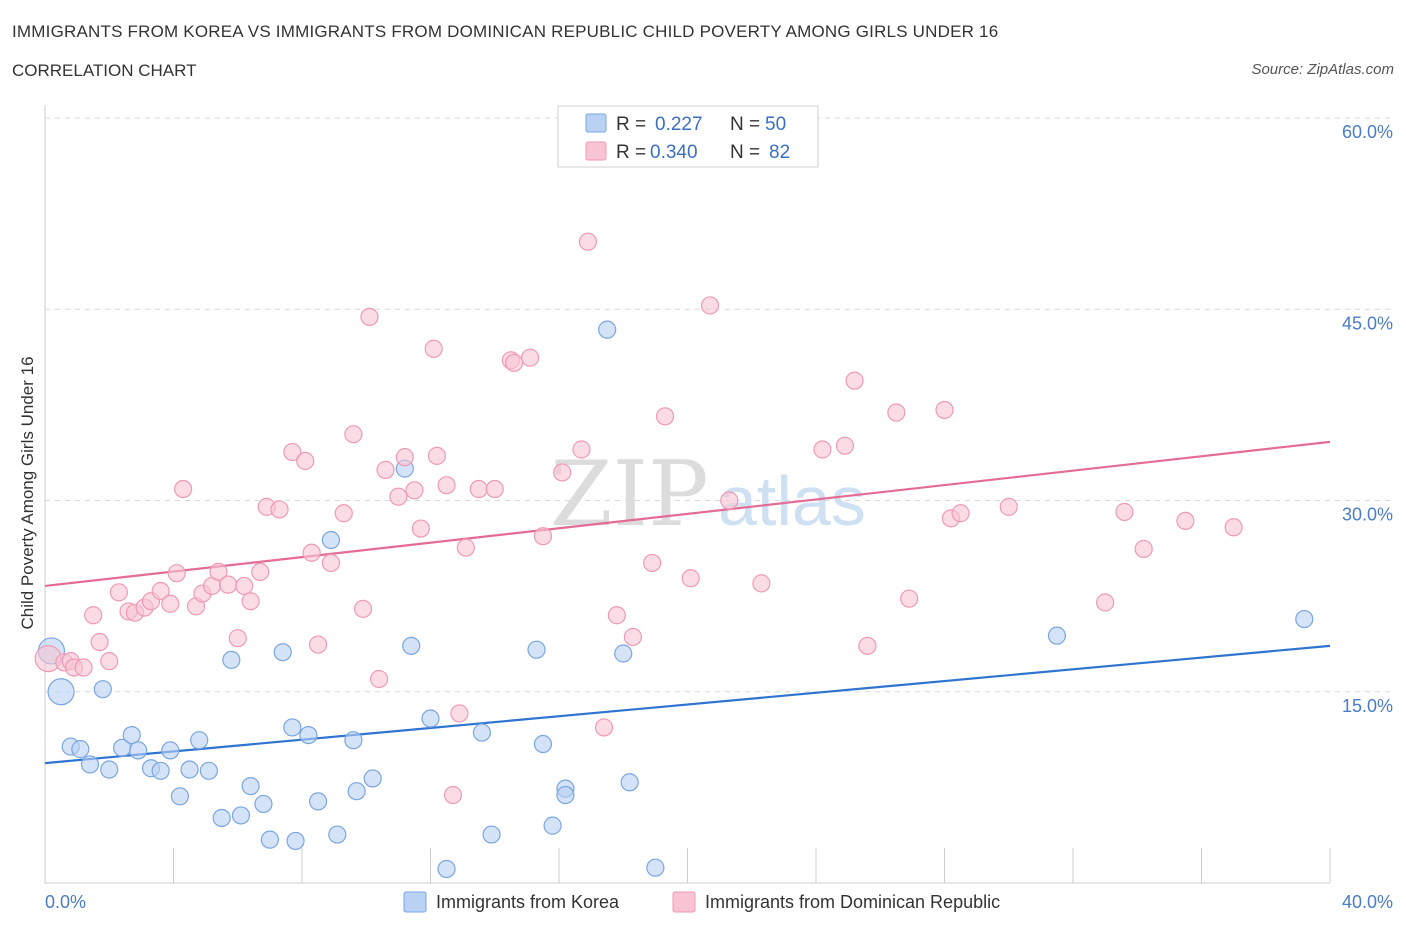 The height and width of the screenshot is (930, 1406). I want to click on bottom-legend-dr-swatch, so click(684, 902).